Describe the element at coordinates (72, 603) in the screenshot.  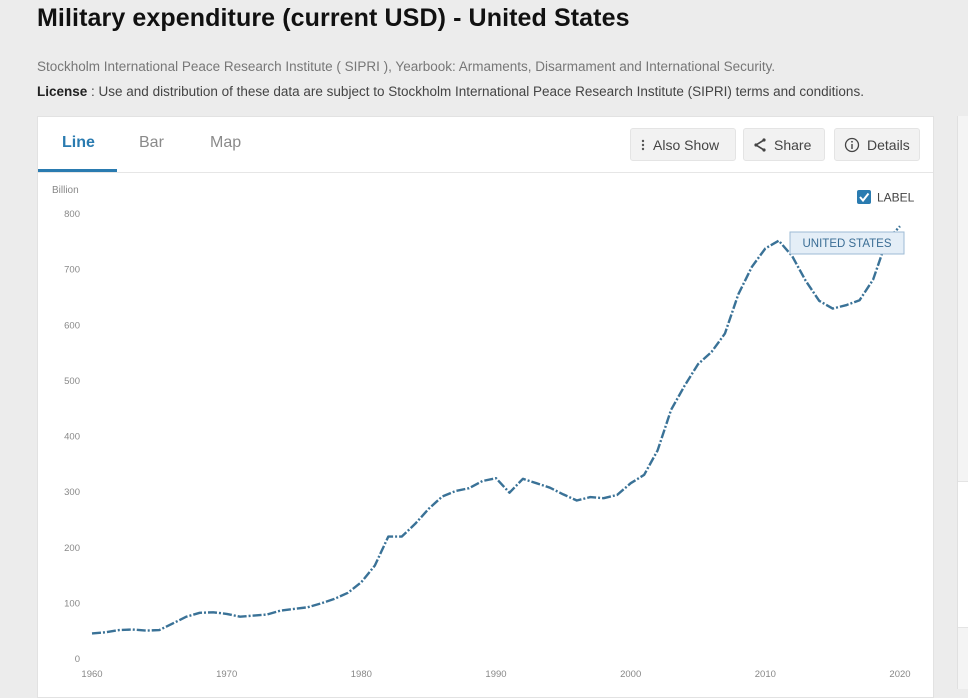
I see `y-tick-label: 100` at that location.